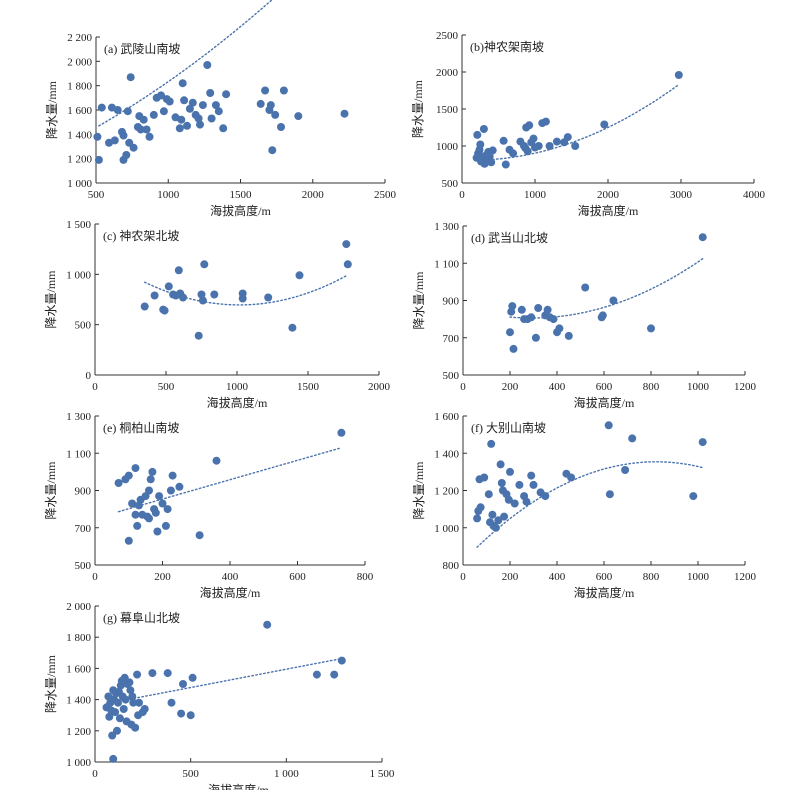  I want to click on x-tick-label: 500, so click(96, 195).